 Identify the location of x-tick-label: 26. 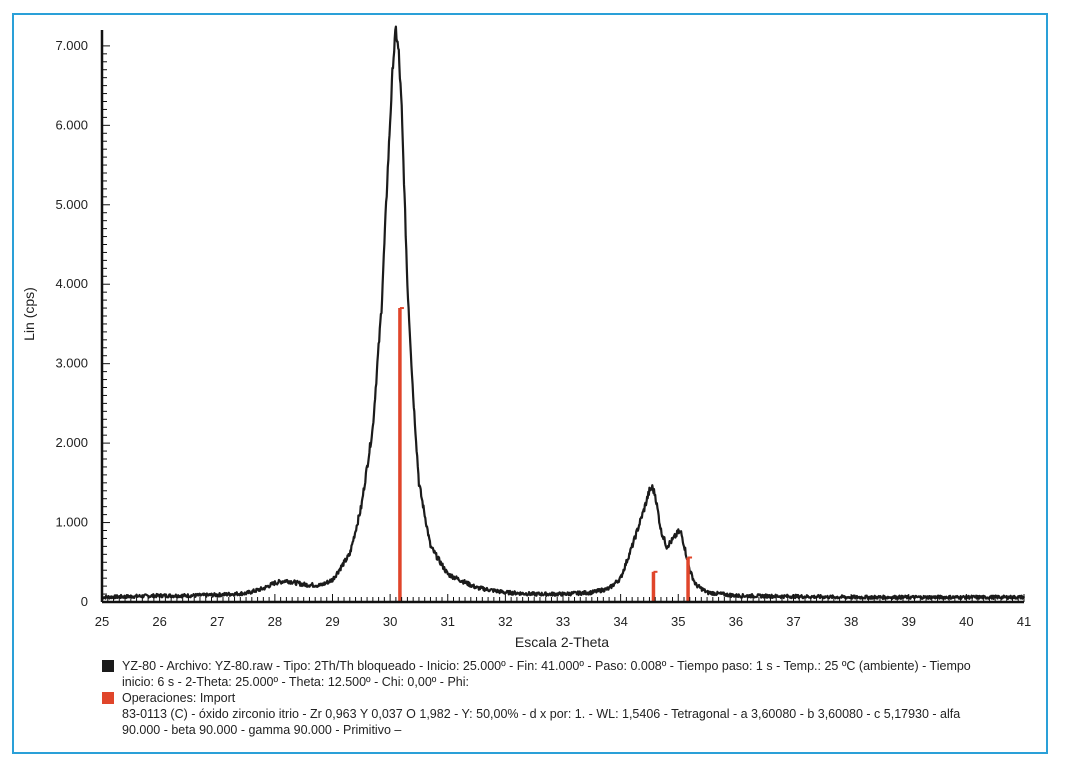
(159, 621).